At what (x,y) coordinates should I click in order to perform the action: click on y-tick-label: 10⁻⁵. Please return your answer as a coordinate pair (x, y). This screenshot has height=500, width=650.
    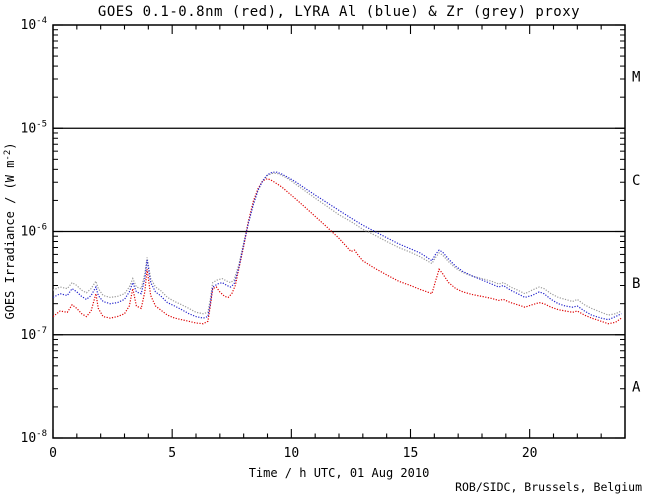
    Looking at the image, I should click on (34, 127).